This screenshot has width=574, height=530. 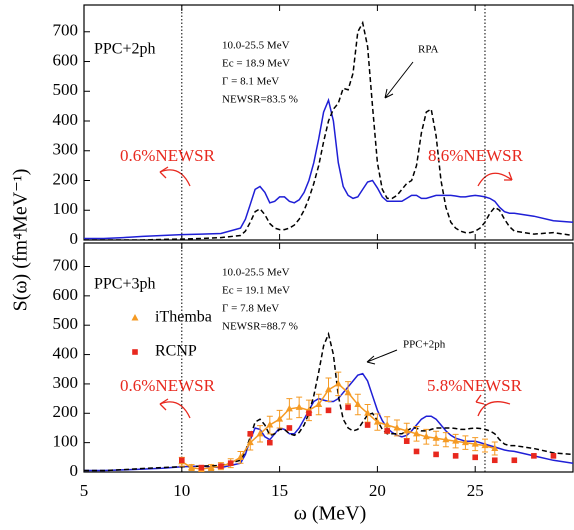 I want to click on y-axis-label: S(ω) (fm⁴MeV⁻¹), so click(x=21, y=240).